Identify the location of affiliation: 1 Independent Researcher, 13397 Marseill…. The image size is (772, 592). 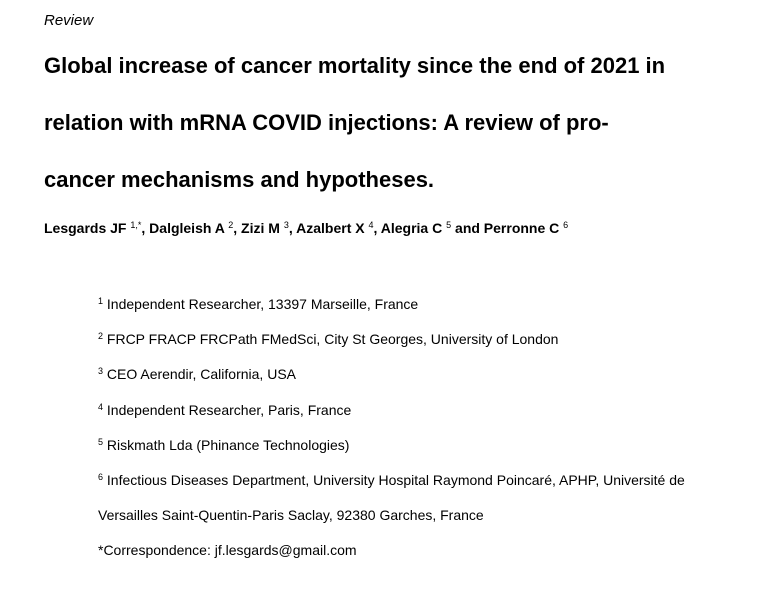
(258, 304).